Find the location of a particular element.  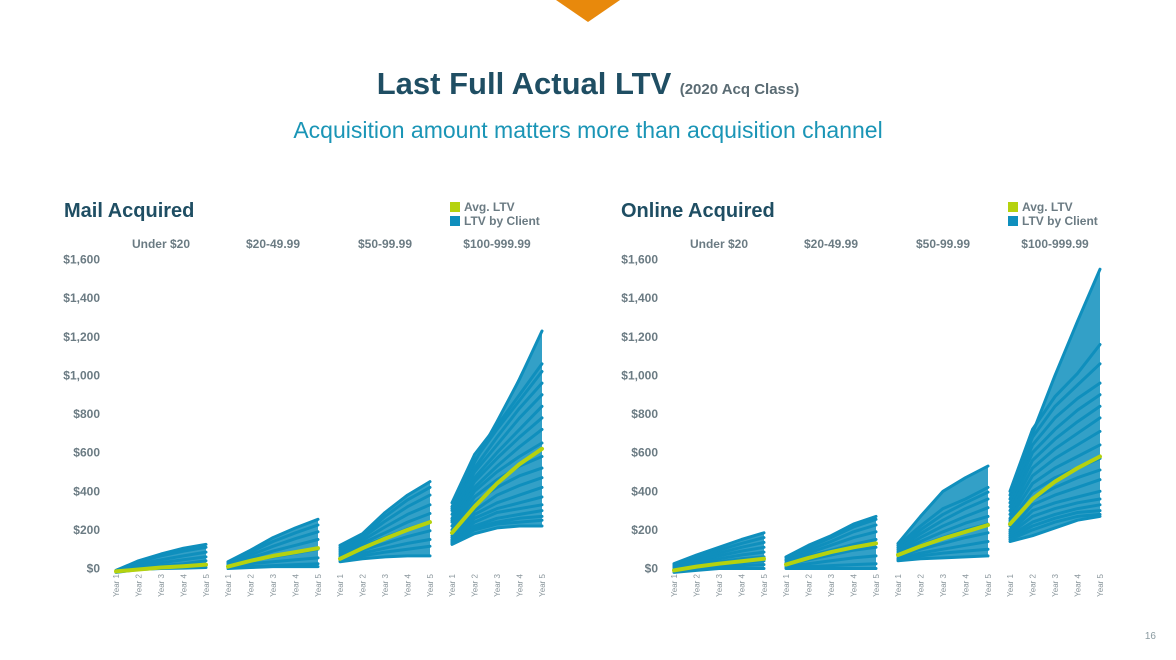

online-legend-avg-label: Avg. LTV is located at coordinates (1047, 207).